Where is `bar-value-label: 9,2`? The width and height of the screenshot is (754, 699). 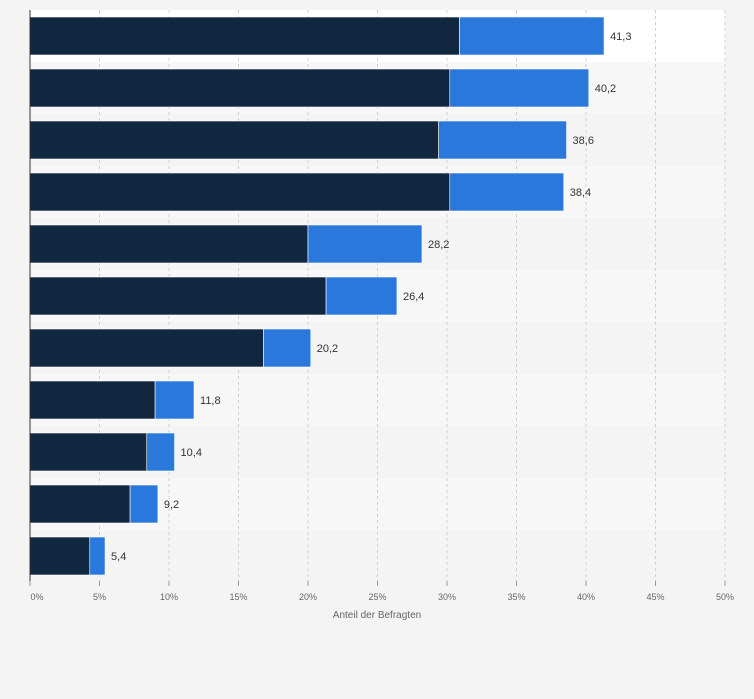 bar-value-label: 9,2 is located at coordinates (171, 505).